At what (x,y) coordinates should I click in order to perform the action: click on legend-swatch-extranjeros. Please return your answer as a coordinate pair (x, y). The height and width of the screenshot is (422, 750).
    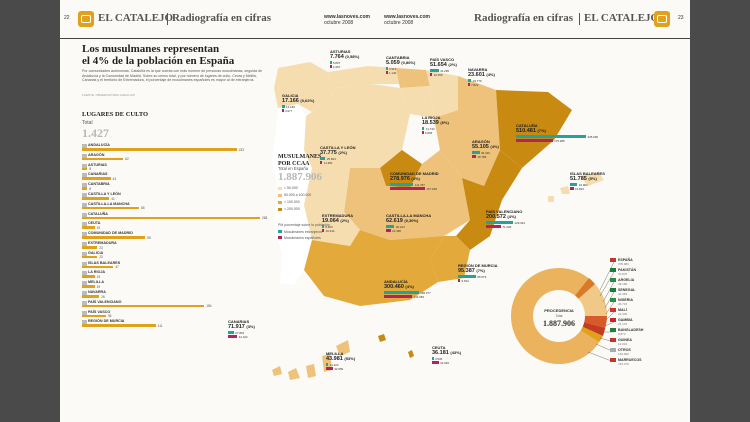
    Looking at the image, I should click on (280, 231).